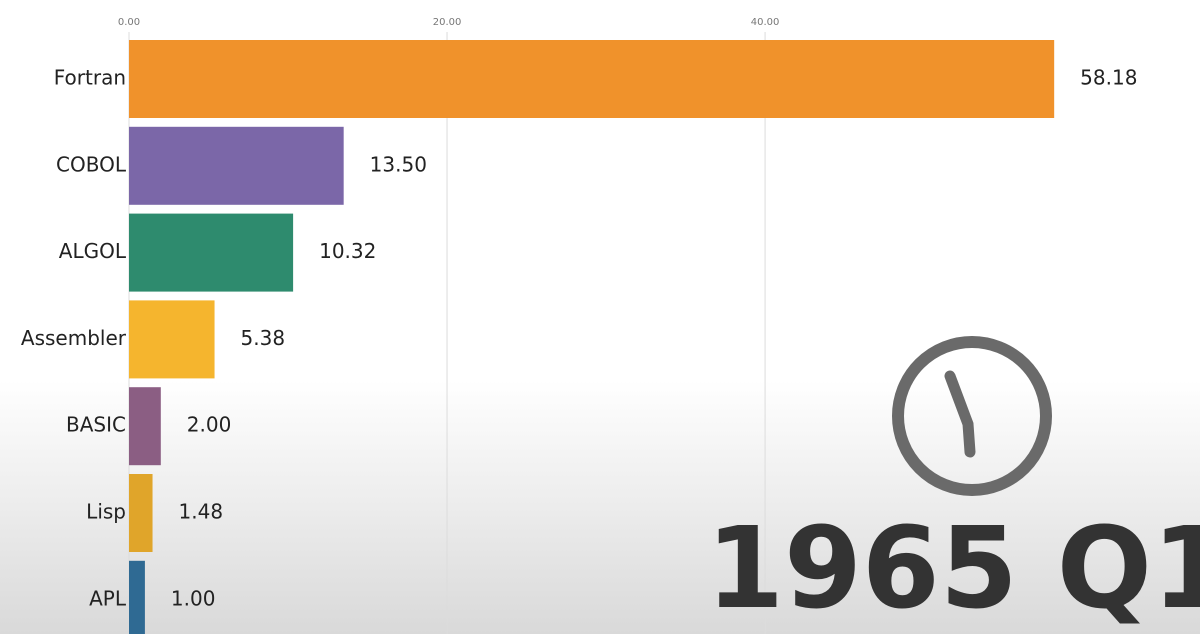  Describe the element at coordinates (108, 598) in the screenshot. I see `category-label: APL` at that location.